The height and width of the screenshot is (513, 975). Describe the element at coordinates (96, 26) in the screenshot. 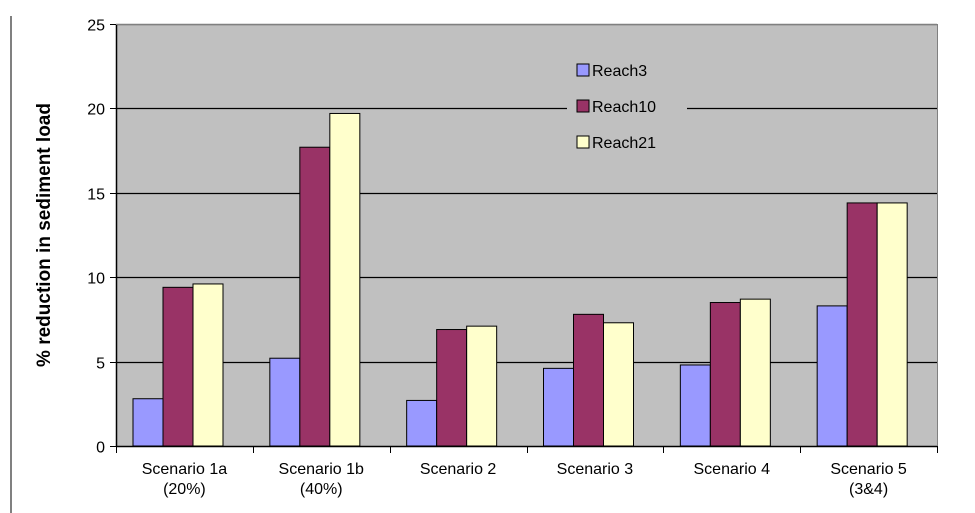

I see `y-tick-label: 25` at that location.